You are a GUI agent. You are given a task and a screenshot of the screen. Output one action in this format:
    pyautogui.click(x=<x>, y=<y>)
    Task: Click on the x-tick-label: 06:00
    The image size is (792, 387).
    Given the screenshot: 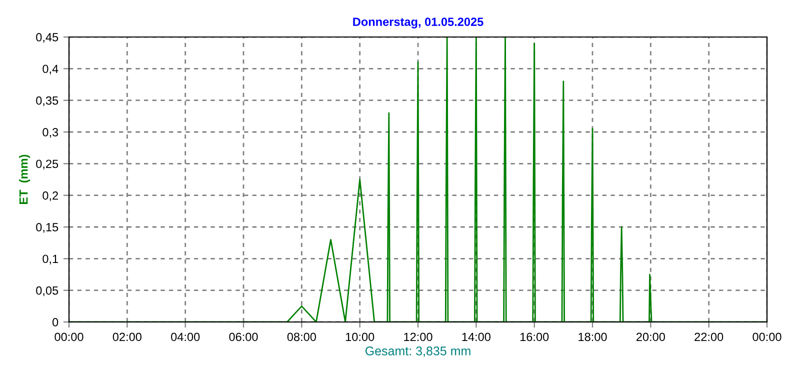 What is the action you would take?
    pyautogui.click(x=243, y=337)
    